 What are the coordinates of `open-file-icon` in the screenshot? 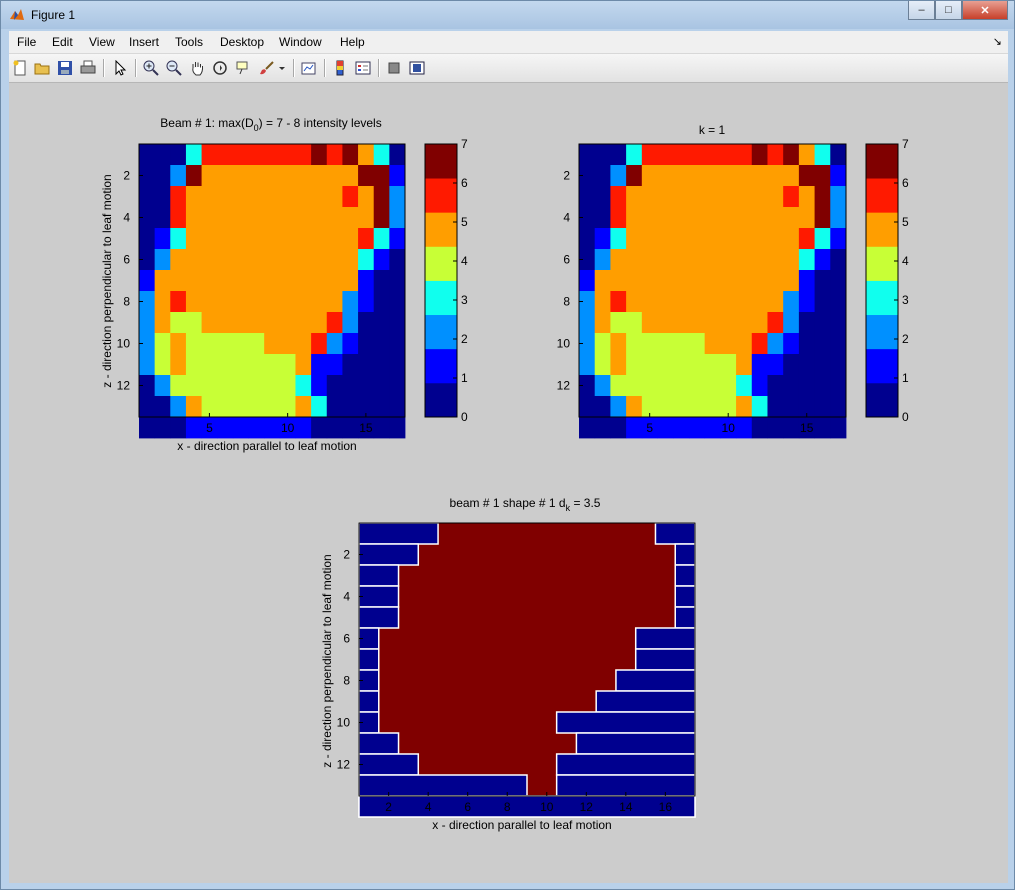 It's located at (42, 68).